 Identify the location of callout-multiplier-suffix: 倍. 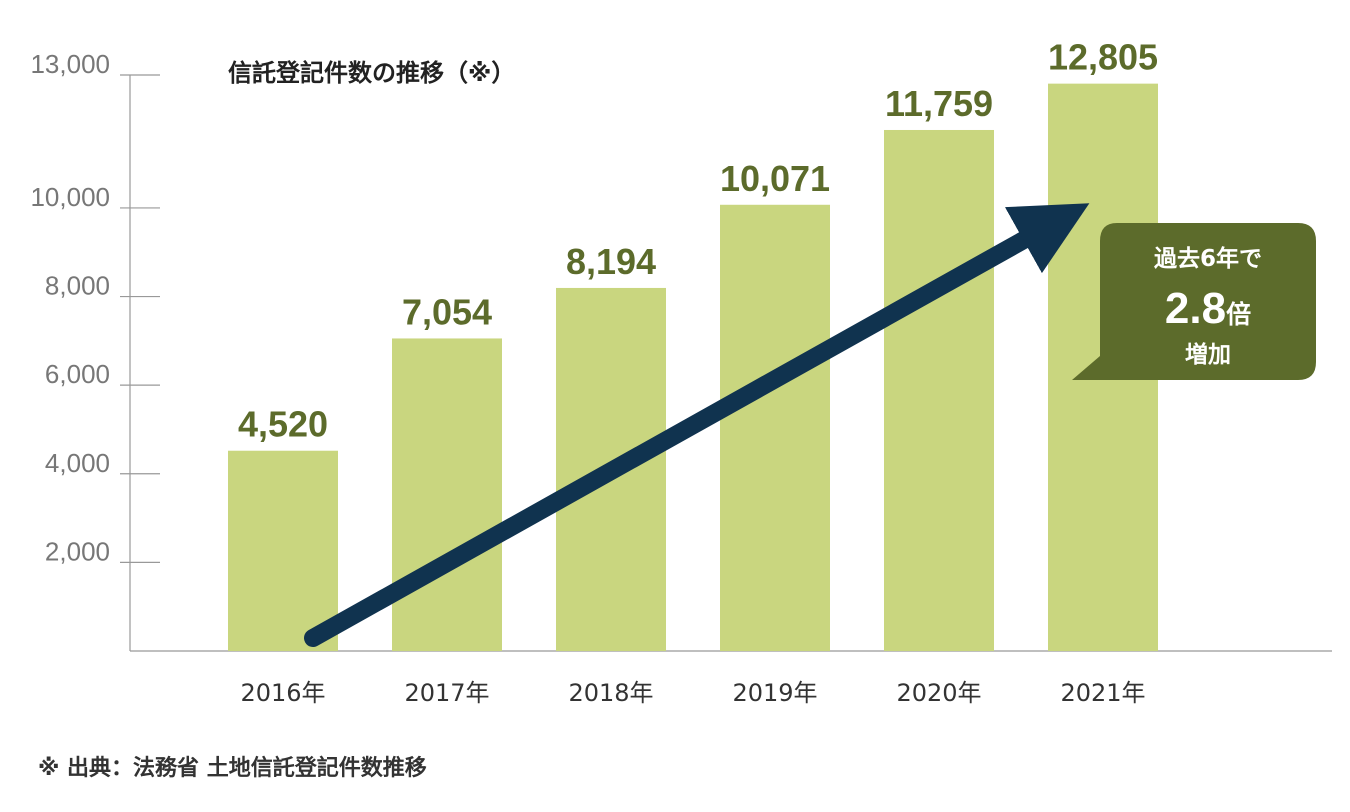
(1238, 314).